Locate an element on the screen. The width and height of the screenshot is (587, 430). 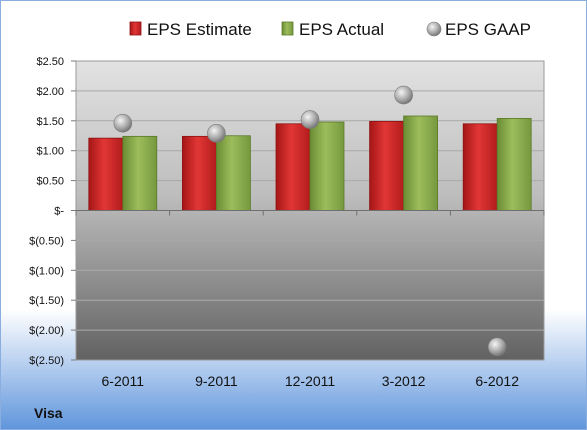
x-tick-label: 3-2012 is located at coordinates (404, 381).